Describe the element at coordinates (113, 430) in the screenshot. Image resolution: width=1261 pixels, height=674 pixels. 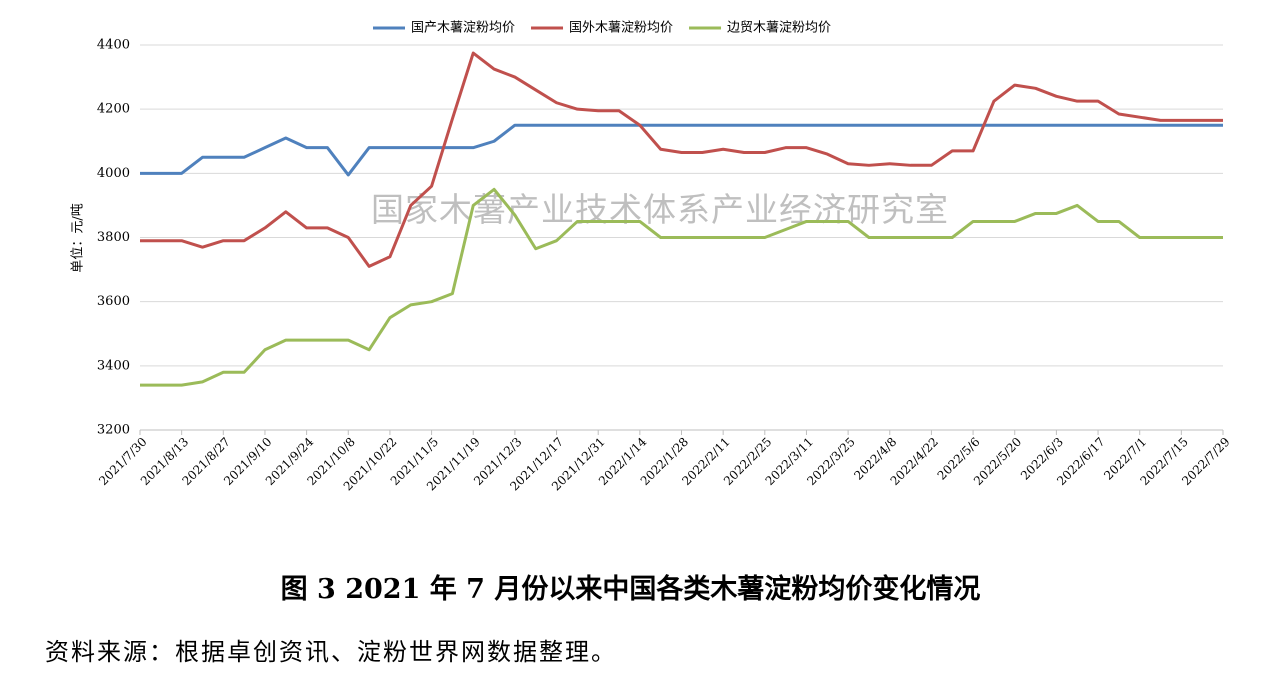
I see `y-tick-label: 3200` at that location.